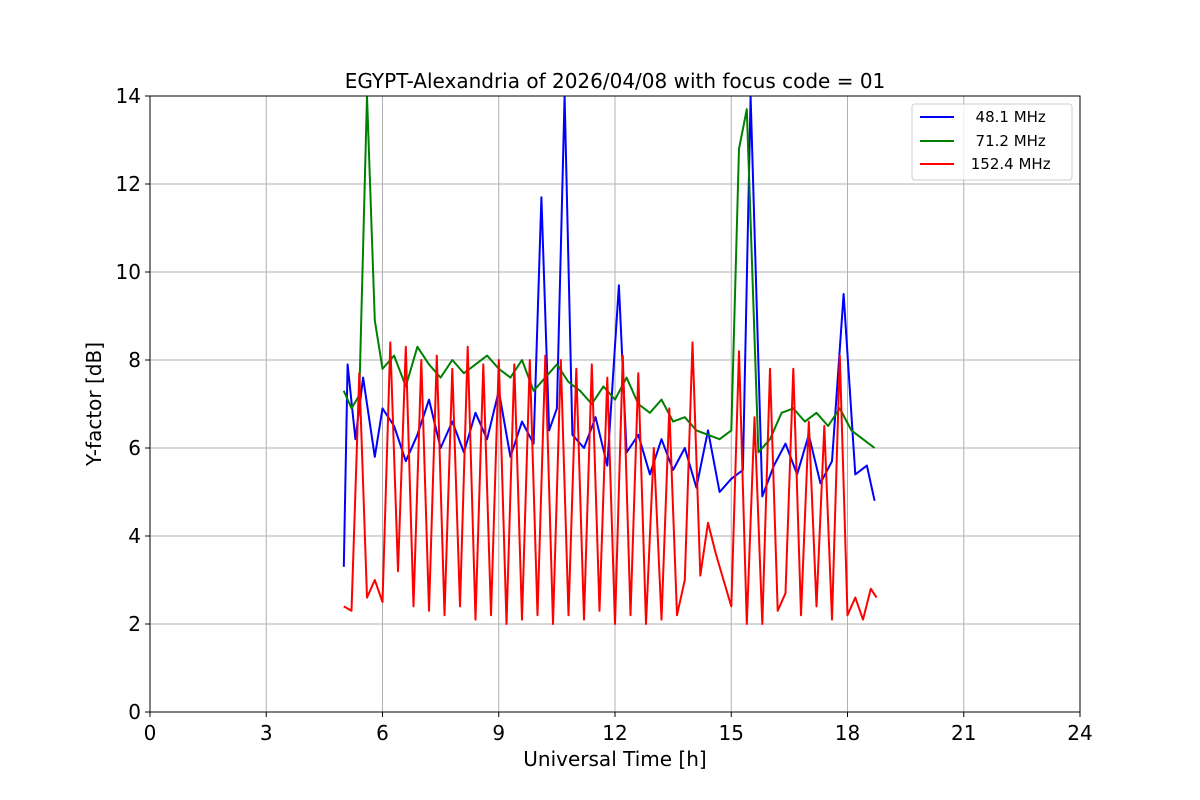 Image resolution: width=1200 pixels, height=800 pixels. I want to click on x-tick-label: 24, so click(1079, 733).